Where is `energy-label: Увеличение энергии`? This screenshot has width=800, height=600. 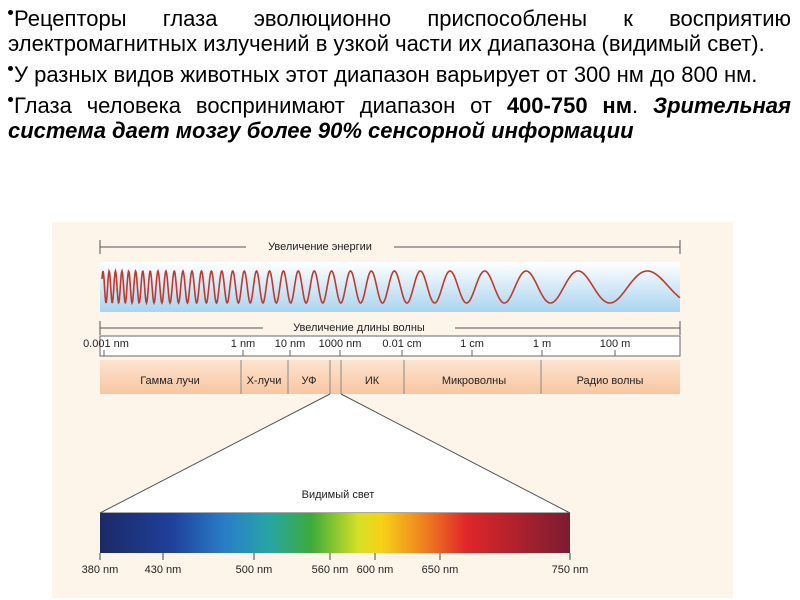 energy-label: Увеличение энергии is located at coordinates (320, 247).